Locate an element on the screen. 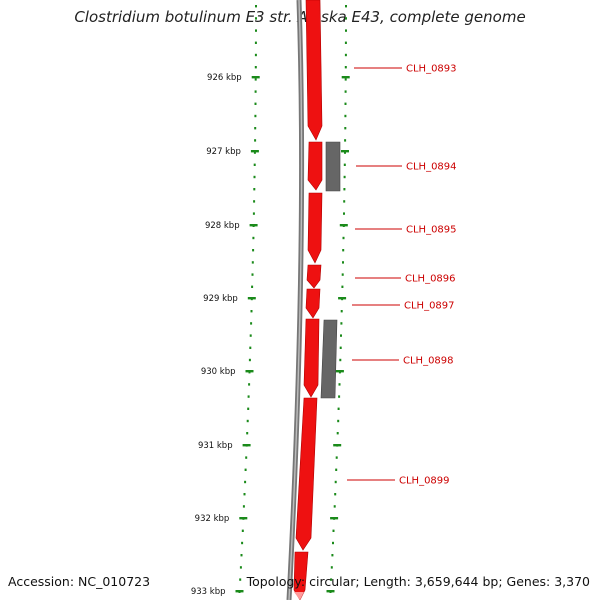  gene-label-clh-0896: CLH_0896 is located at coordinates (430, 279).